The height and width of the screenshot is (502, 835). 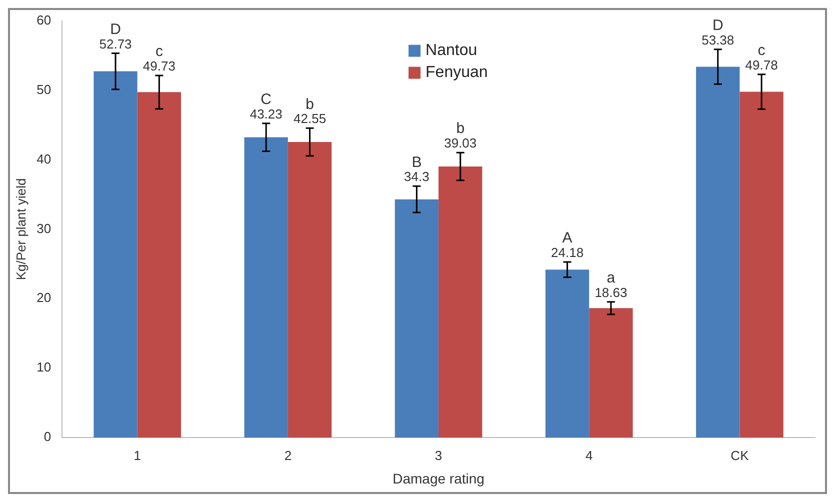 What do you see at coordinates (567, 252) in the screenshot?
I see `data-label: 24.18` at bounding box center [567, 252].